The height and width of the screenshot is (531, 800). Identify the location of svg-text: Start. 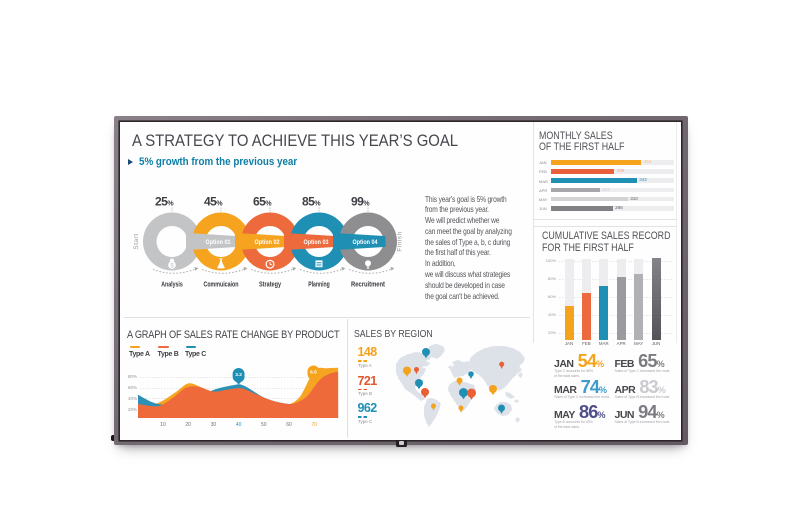
(136, 241).